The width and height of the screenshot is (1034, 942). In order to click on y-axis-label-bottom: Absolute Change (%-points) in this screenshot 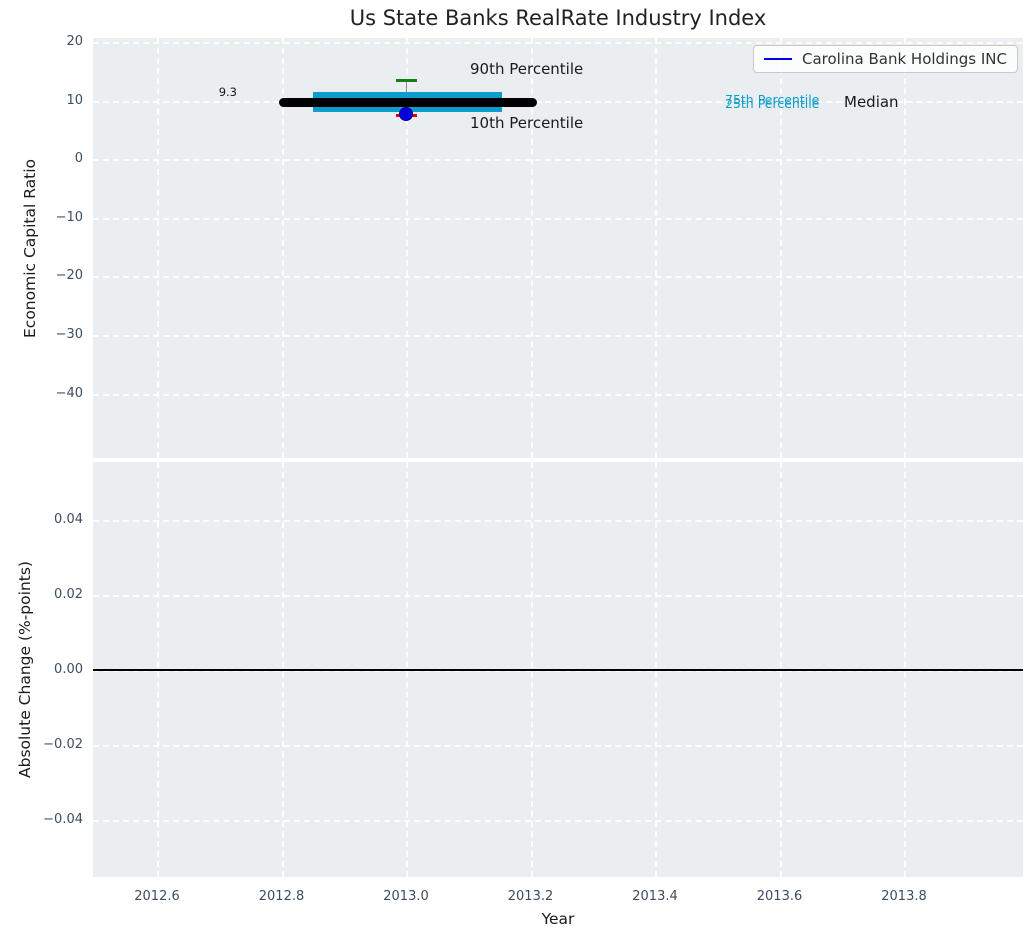, I will do `click(25, 669)`.